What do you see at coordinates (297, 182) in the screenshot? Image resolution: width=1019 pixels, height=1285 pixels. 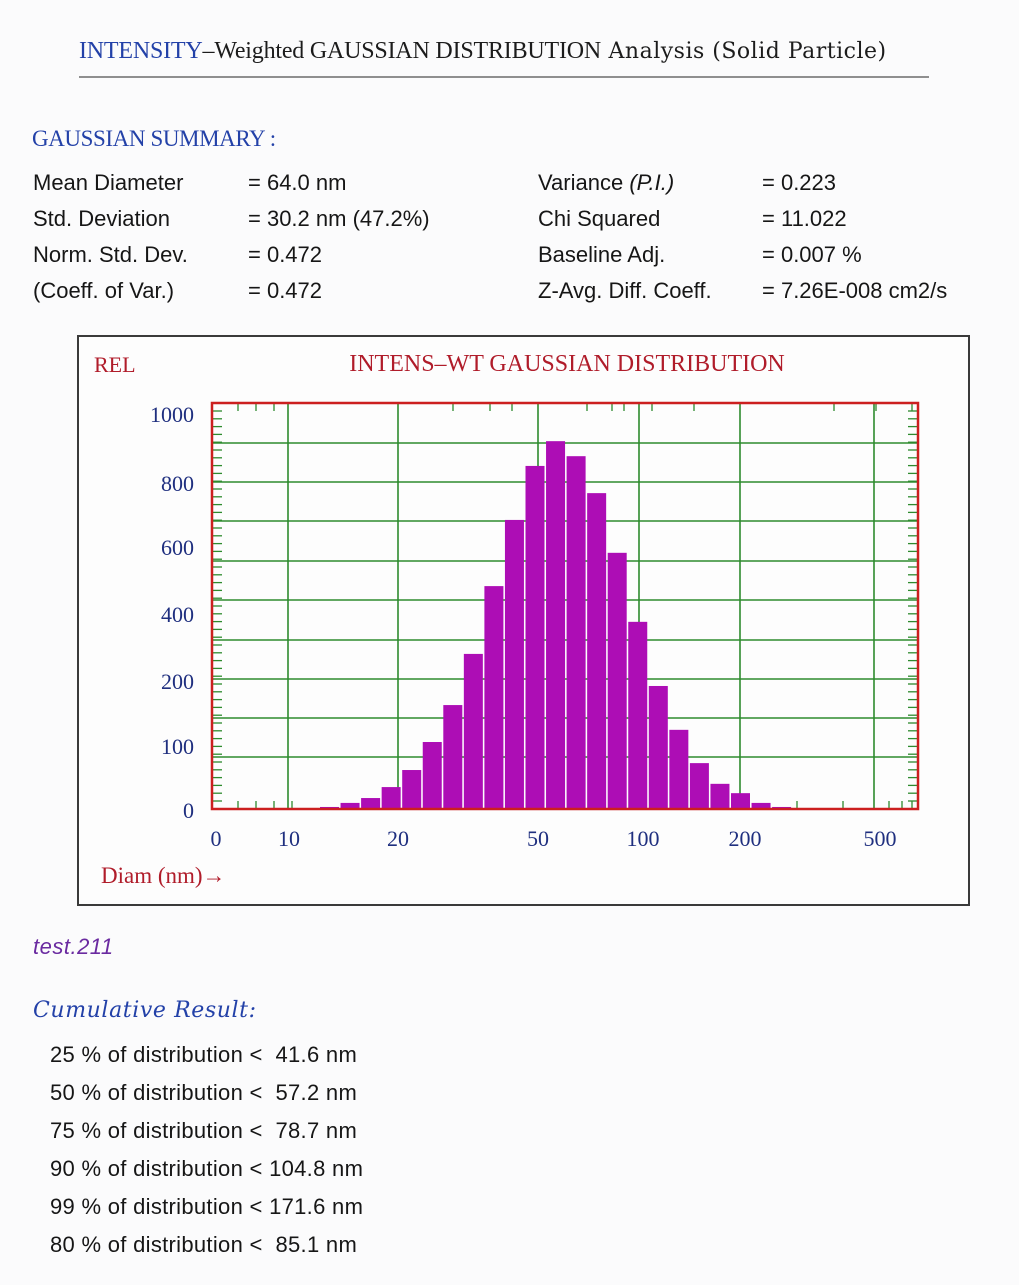 I see `stat-value: = 64.0 nm` at bounding box center [297, 182].